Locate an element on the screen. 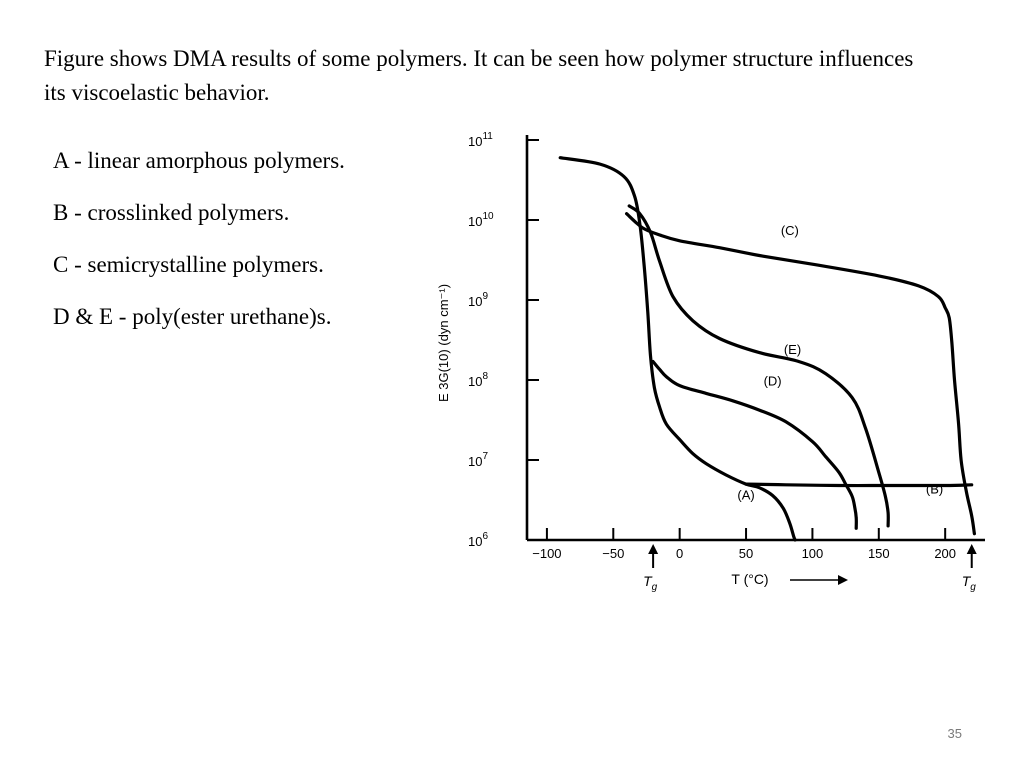  x-tick-label: 100 is located at coordinates (813, 553).